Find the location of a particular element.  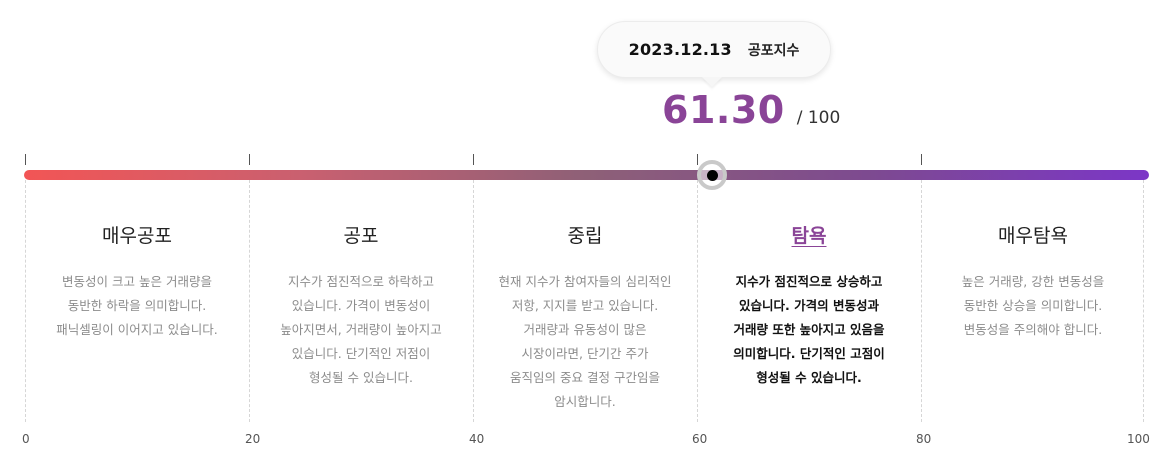

axis-label: 40 is located at coordinates (477, 439).